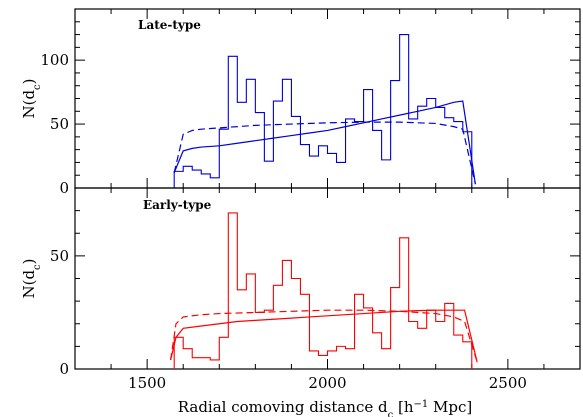 This screenshot has height=417, width=583. What do you see at coordinates (169, 25) in the screenshot?
I see `panel-label: Late-type` at bounding box center [169, 25].